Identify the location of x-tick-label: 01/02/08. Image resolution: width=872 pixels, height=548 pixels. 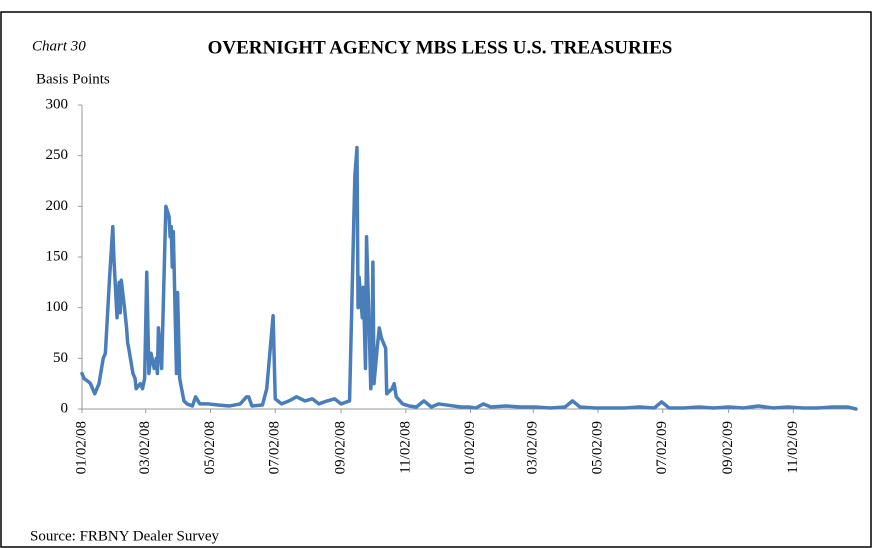
(81, 447).